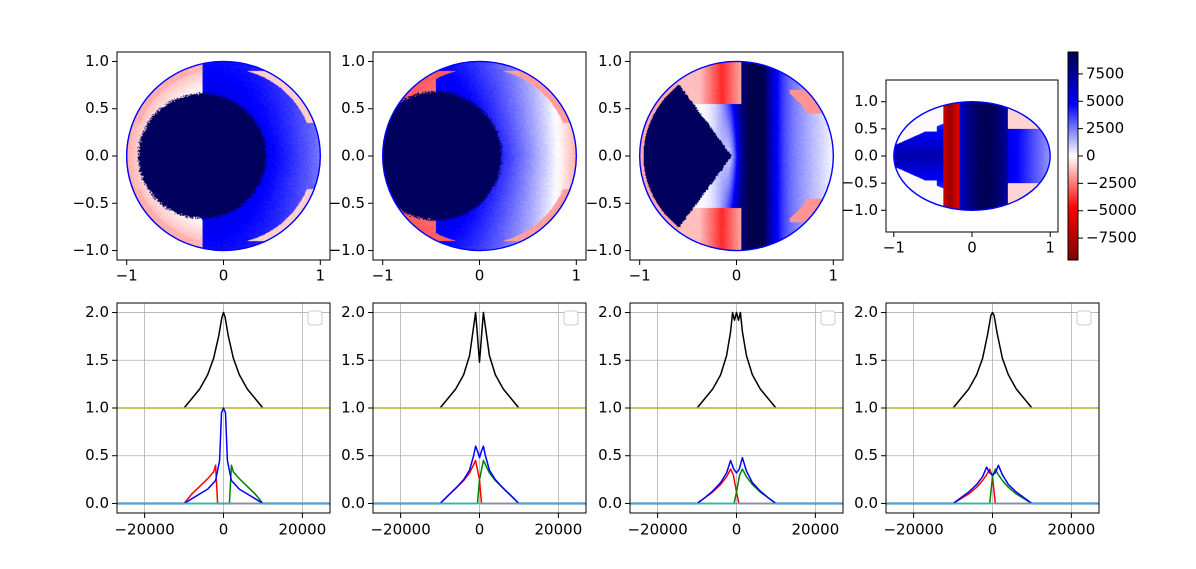  I want to click on disk-panel-2: −1 0 1 1.0 0.5 0.0 −0.5 −1.0, so click(458, 168).